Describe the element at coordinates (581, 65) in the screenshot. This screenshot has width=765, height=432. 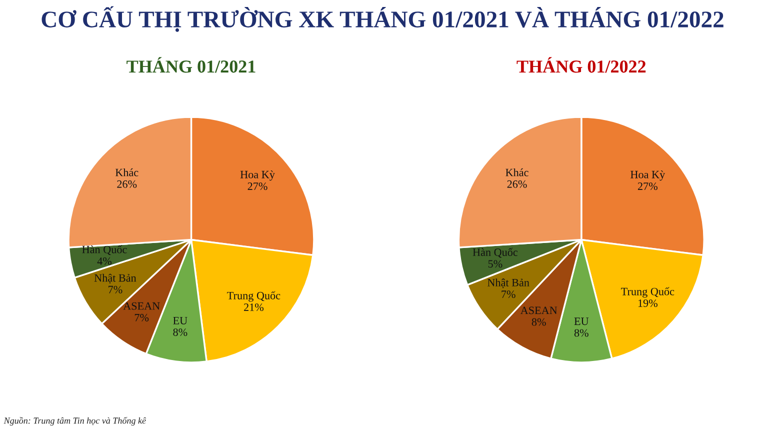
I see `chart-title: THÁNG 01/2022` at that location.